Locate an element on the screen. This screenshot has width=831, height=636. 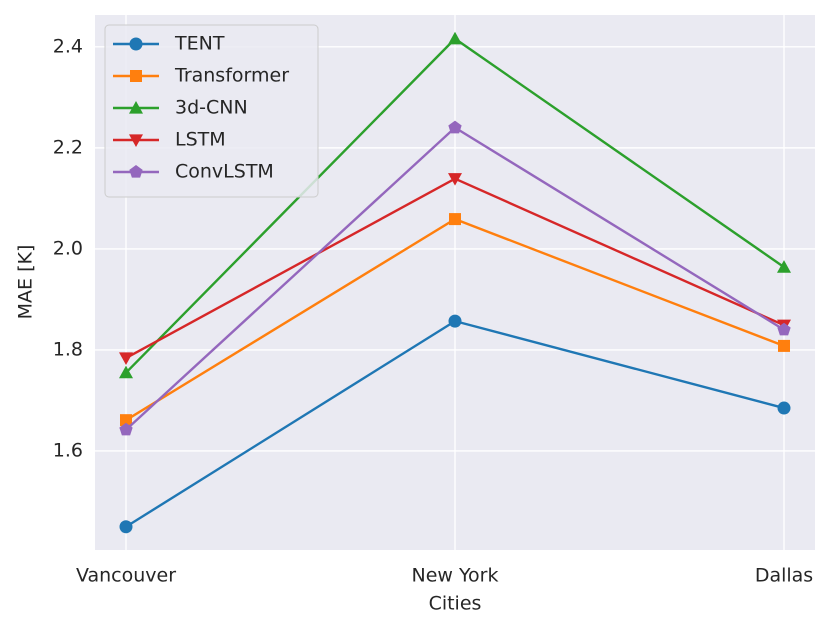
x-axis-label: Cities is located at coordinates (455, 604).